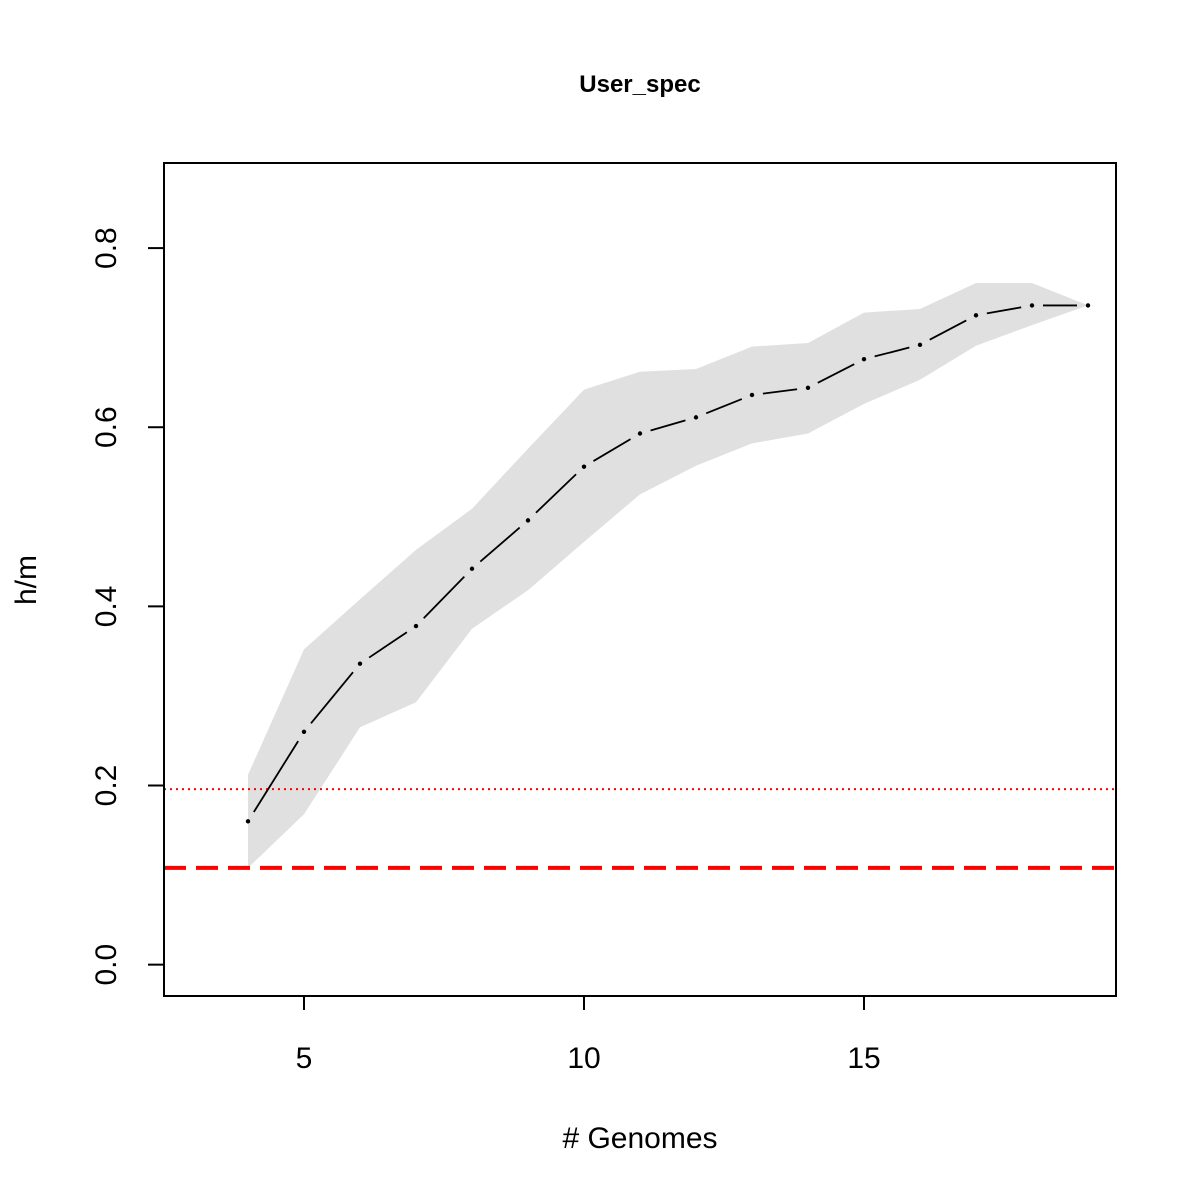 Image resolution: width=1200 pixels, height=1200 pixels. Describe the element at coordinates (26, 580) in the screenshot. I see `y-axis-title: h/m` at that location.